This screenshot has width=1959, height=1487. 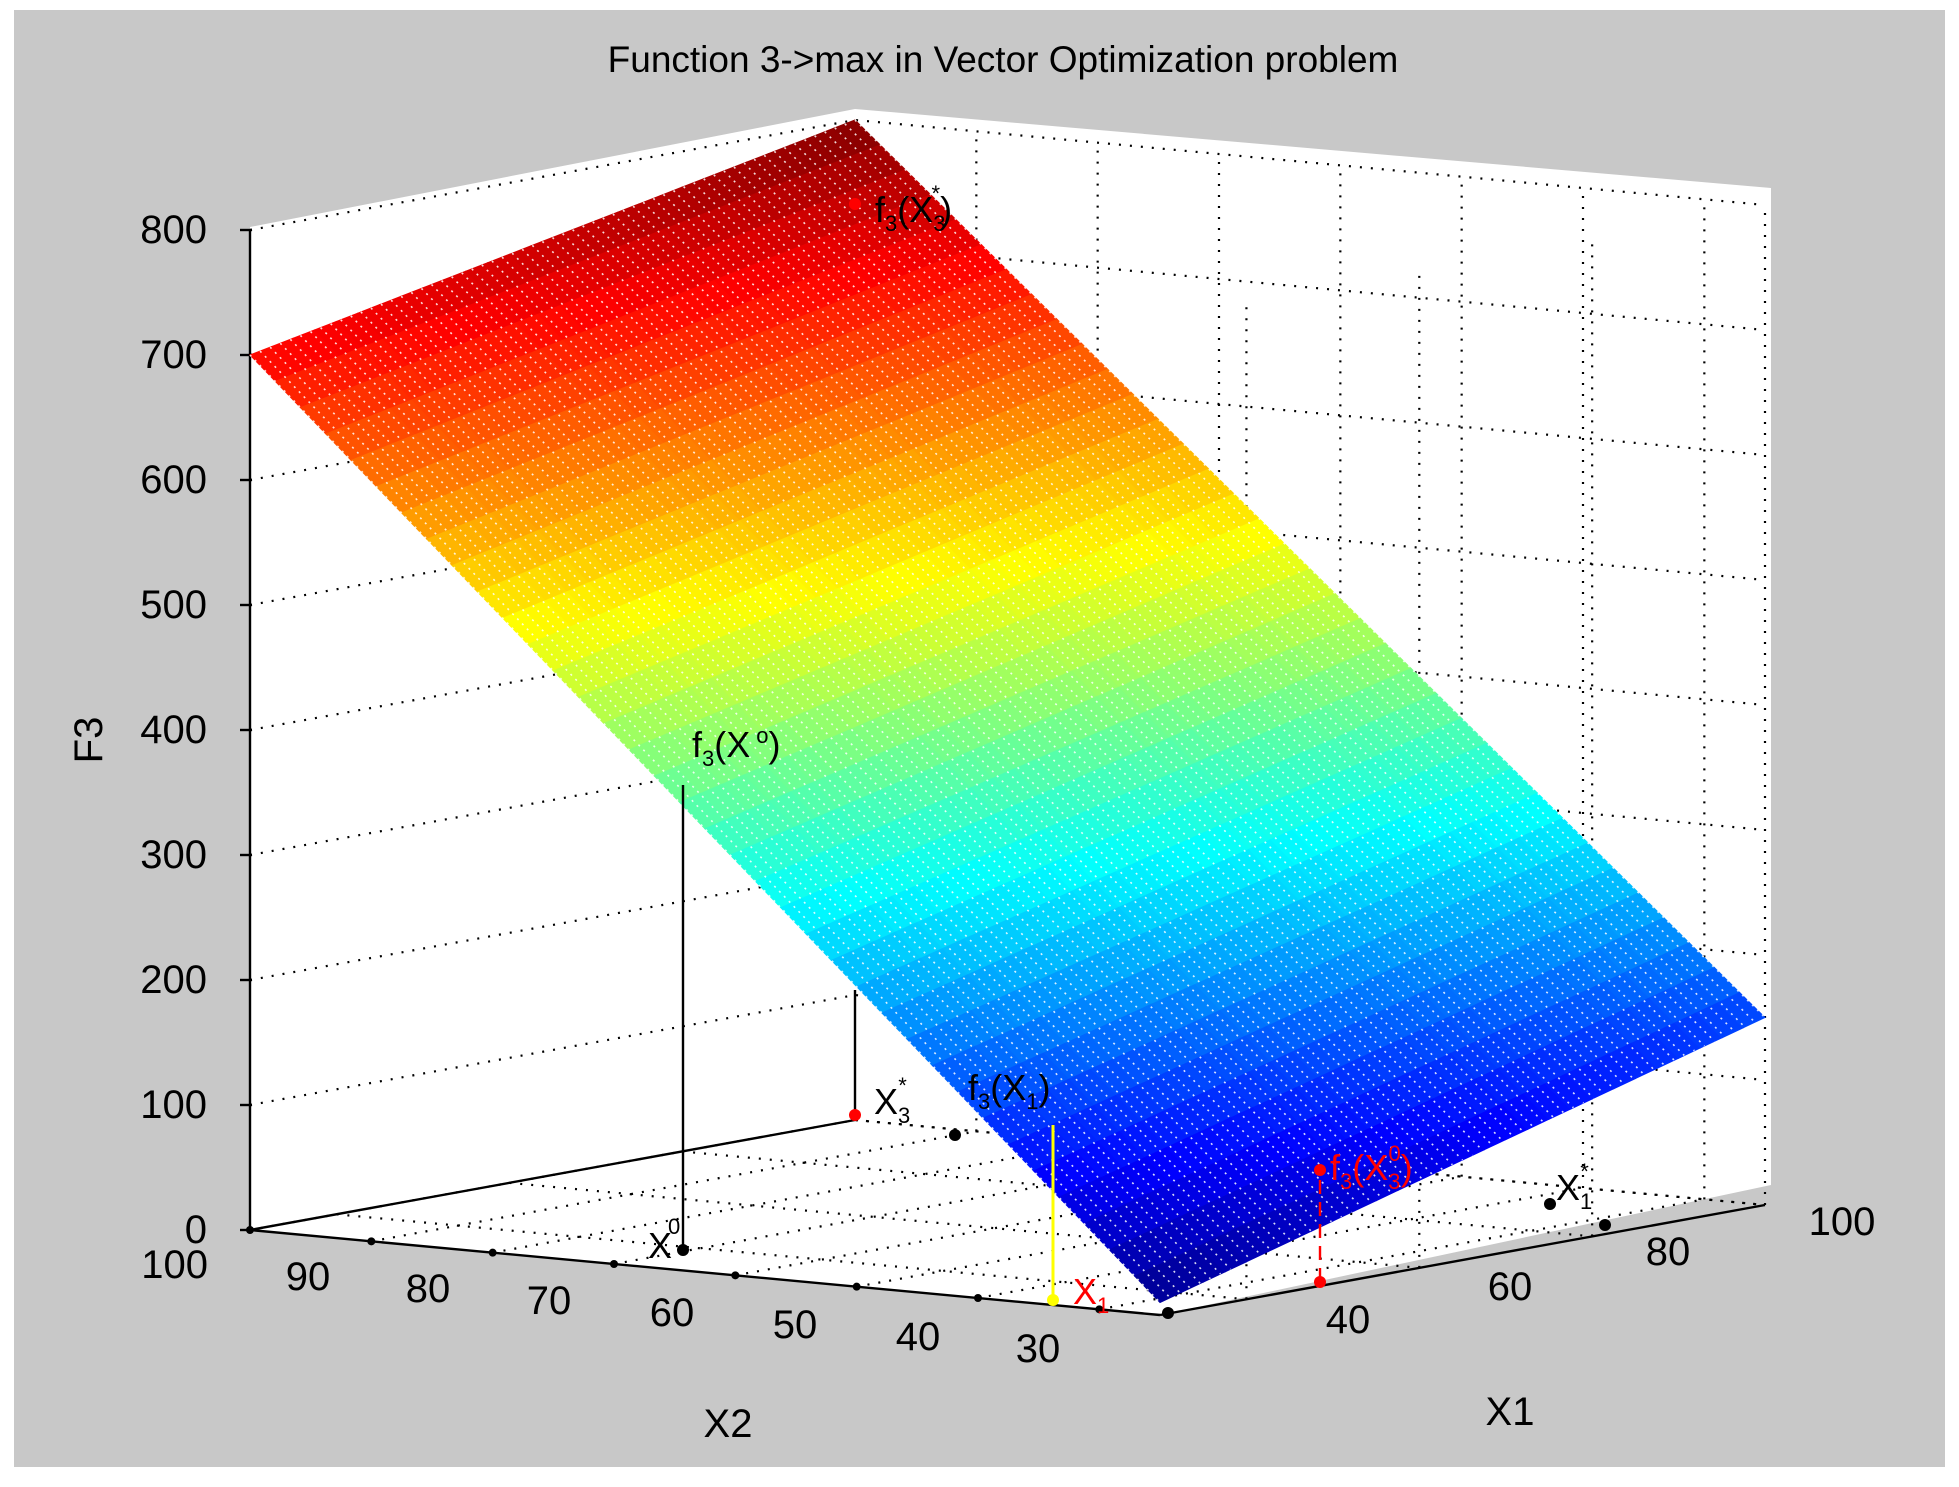 I want to click on annotation-x1: X1, so click(x=1091, y=1294).